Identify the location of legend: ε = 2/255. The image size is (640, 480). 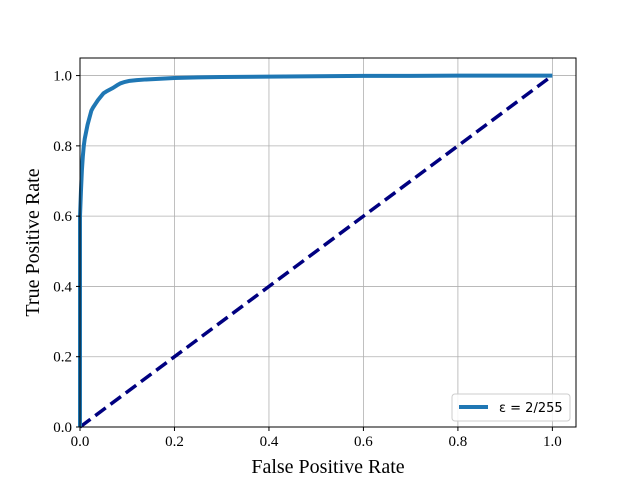
(511, 407).